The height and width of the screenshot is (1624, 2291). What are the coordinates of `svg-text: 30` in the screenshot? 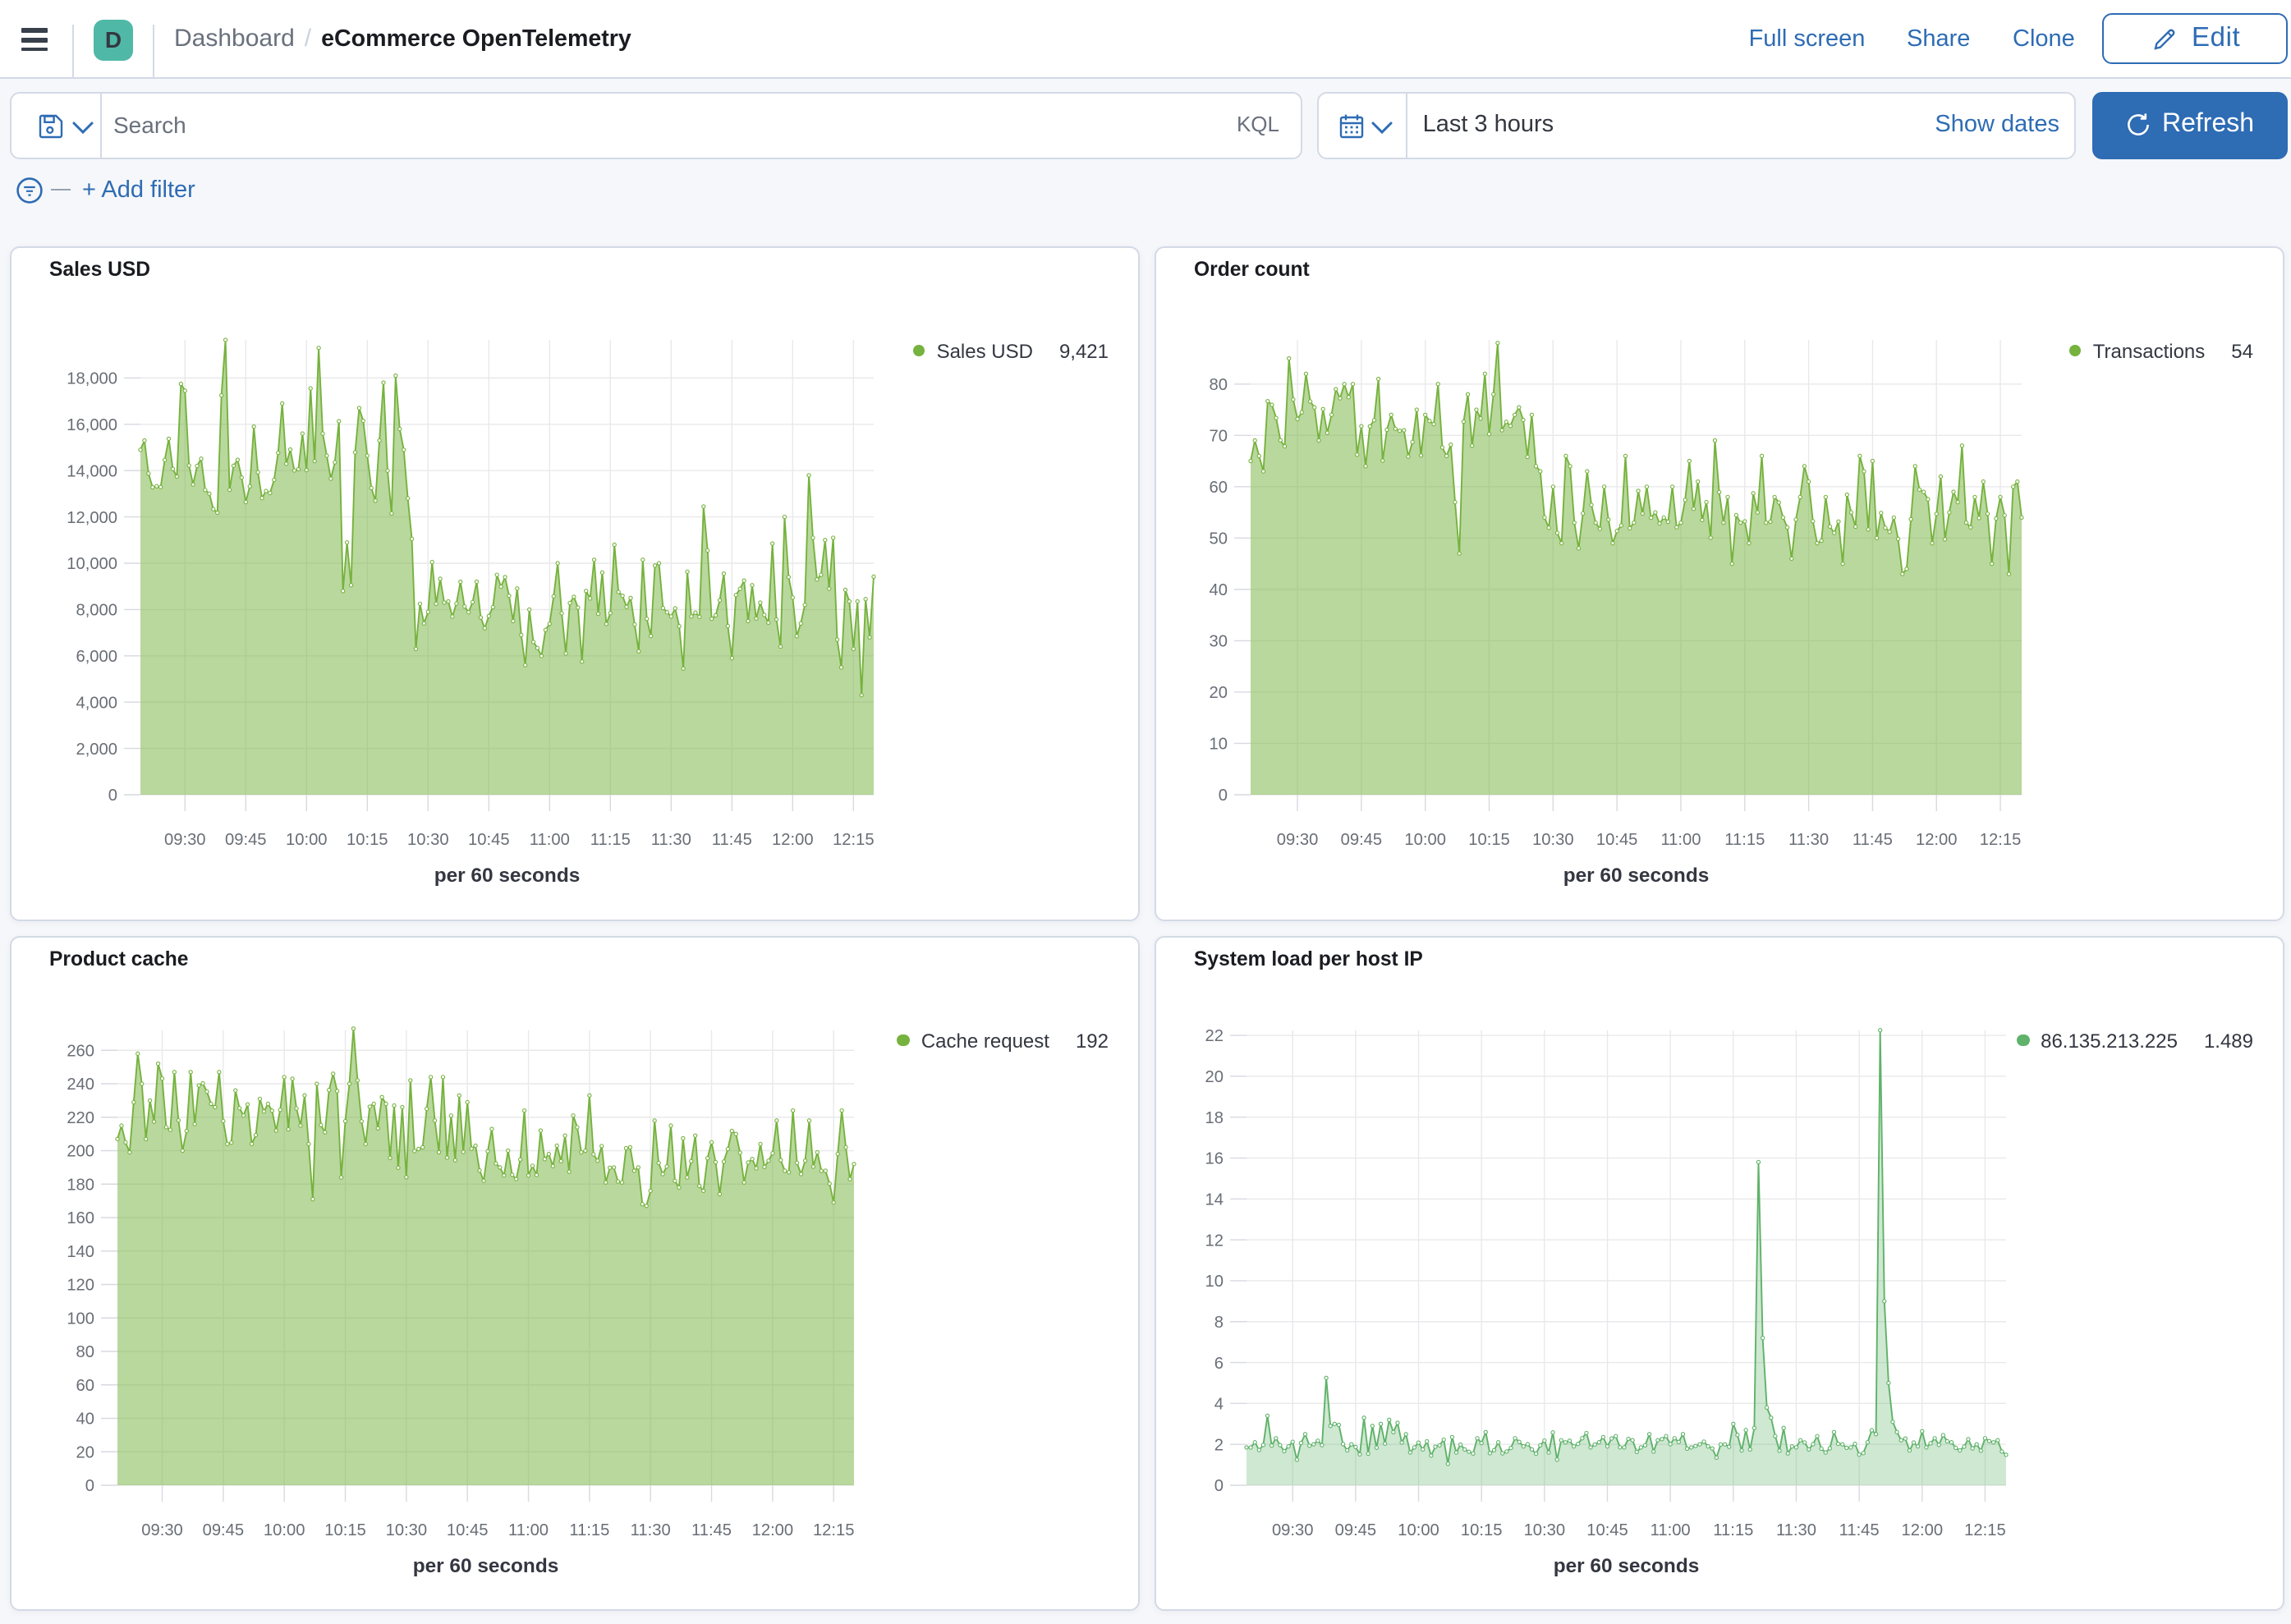 It's located at (1219, 641).